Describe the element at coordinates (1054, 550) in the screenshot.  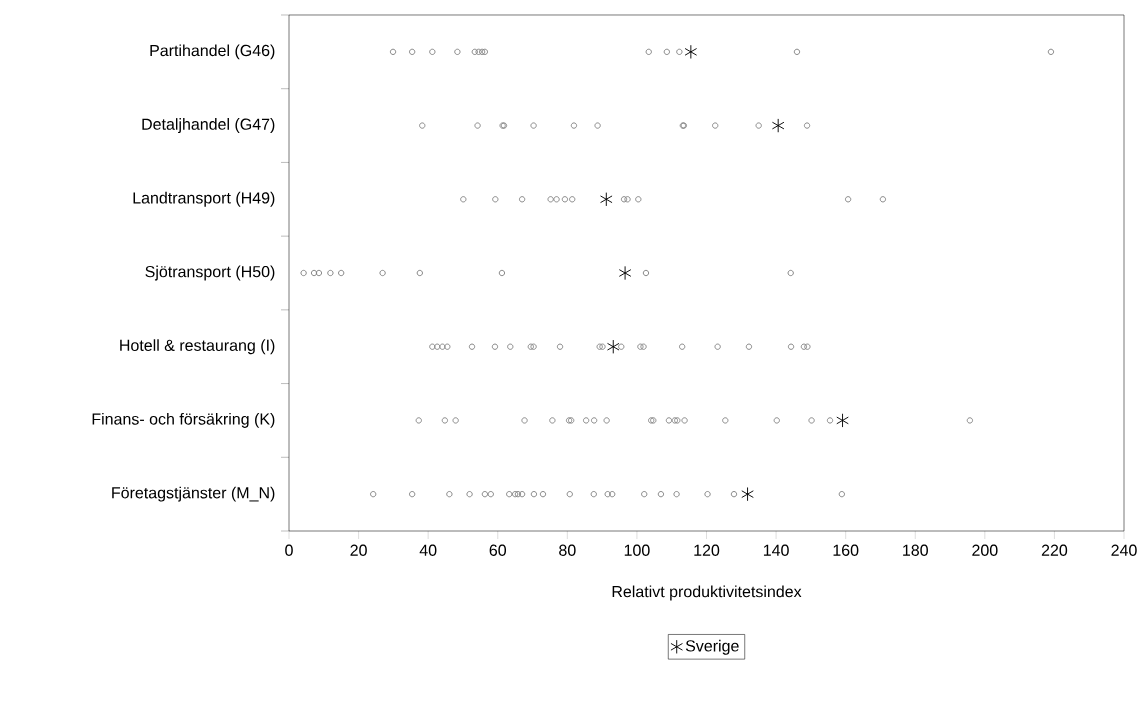
I see `x-tick-label: 220` at that location.